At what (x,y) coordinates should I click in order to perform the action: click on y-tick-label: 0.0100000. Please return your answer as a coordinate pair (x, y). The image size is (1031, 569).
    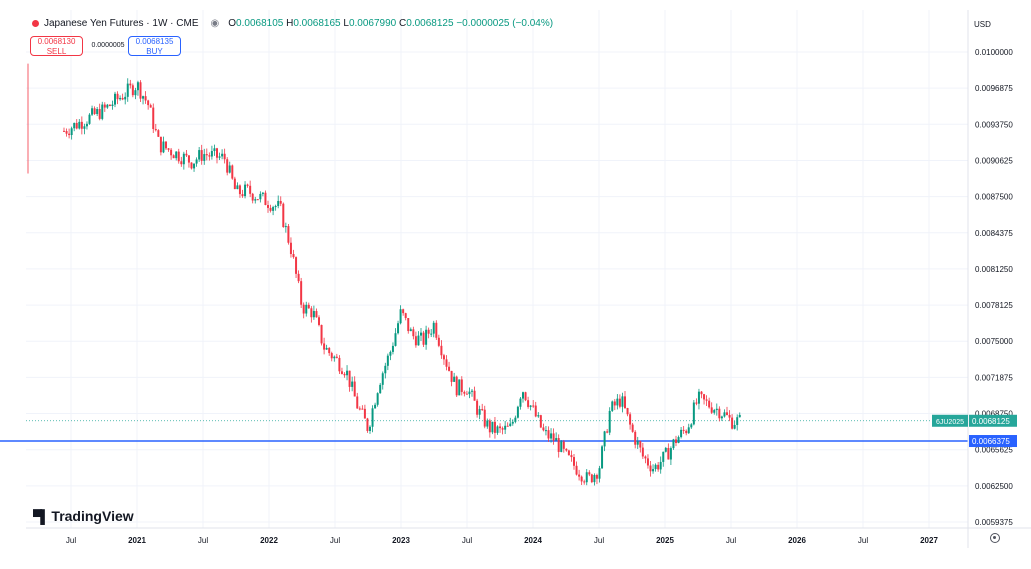
    Looking at the image, I should click on (994, 52).